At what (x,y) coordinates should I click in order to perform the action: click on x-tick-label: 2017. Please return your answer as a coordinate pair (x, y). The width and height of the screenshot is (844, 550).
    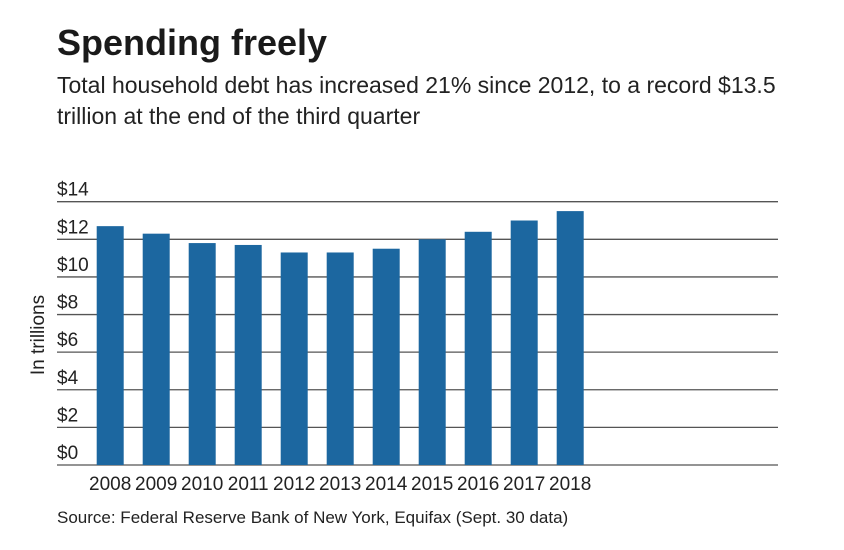
    Looking at the image, I should click on (524, 484).